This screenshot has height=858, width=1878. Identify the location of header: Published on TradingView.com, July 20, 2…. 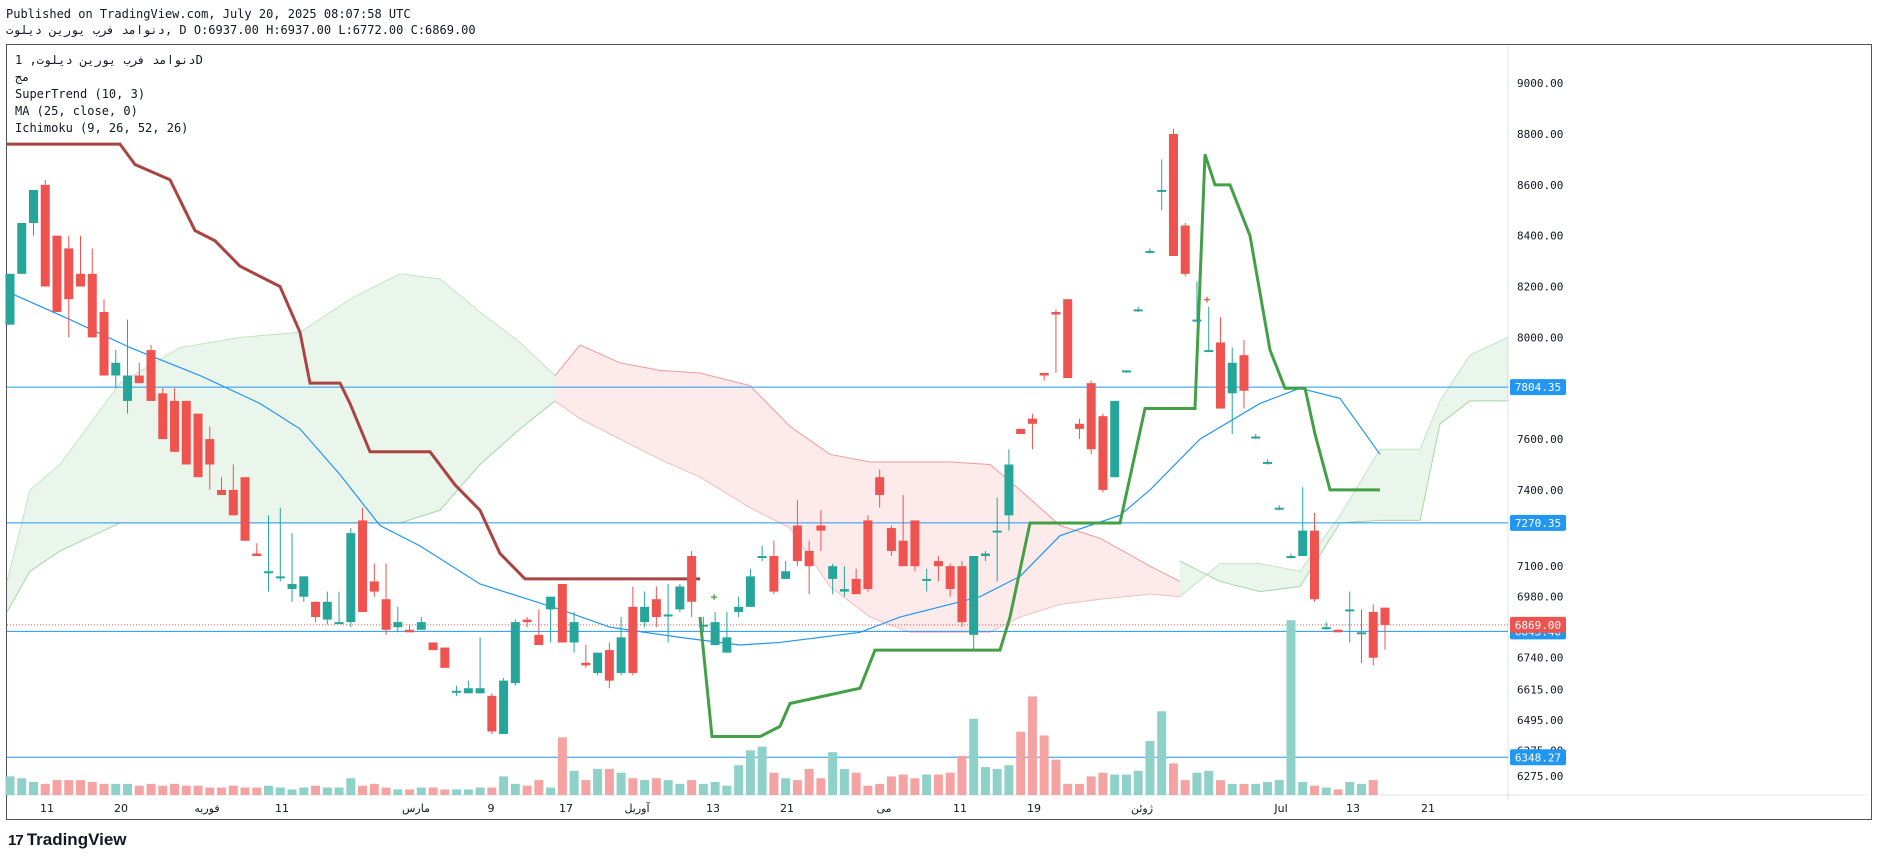
(241, 22).